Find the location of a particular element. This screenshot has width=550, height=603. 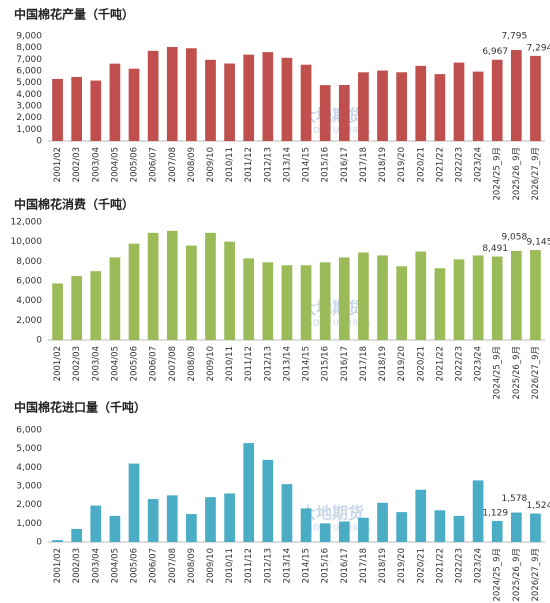

x-tick-label: 2021/22 is located at coordinates (440, 565).